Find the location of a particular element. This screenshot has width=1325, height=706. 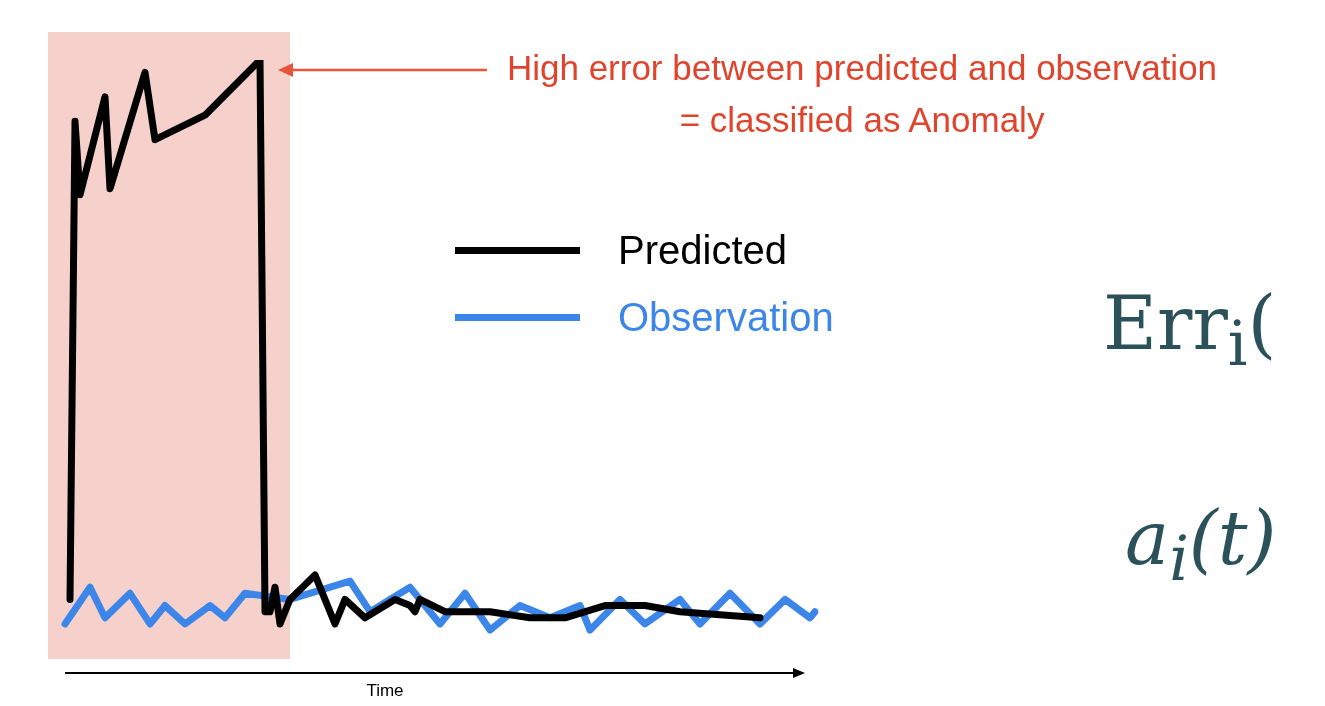

text: a$_{i}$(t) is located at coordinates (1201, 545).